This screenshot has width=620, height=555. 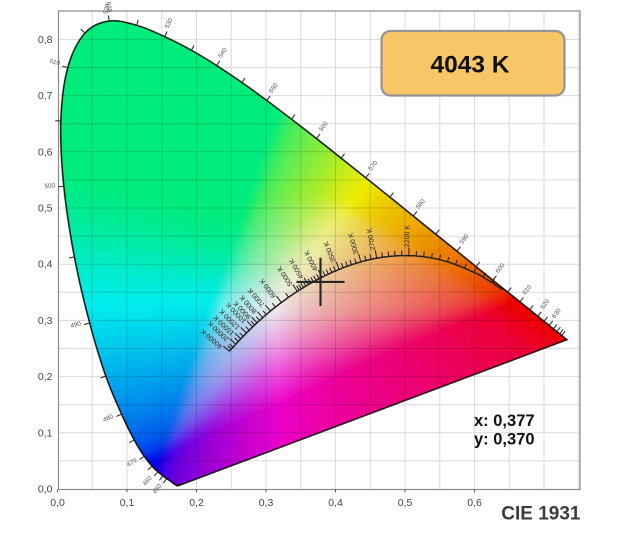 What do you see at coordinates (504, 421) in the screenshot?
I see `svg-text: x: 0,377` at bounding box center [504, 421].